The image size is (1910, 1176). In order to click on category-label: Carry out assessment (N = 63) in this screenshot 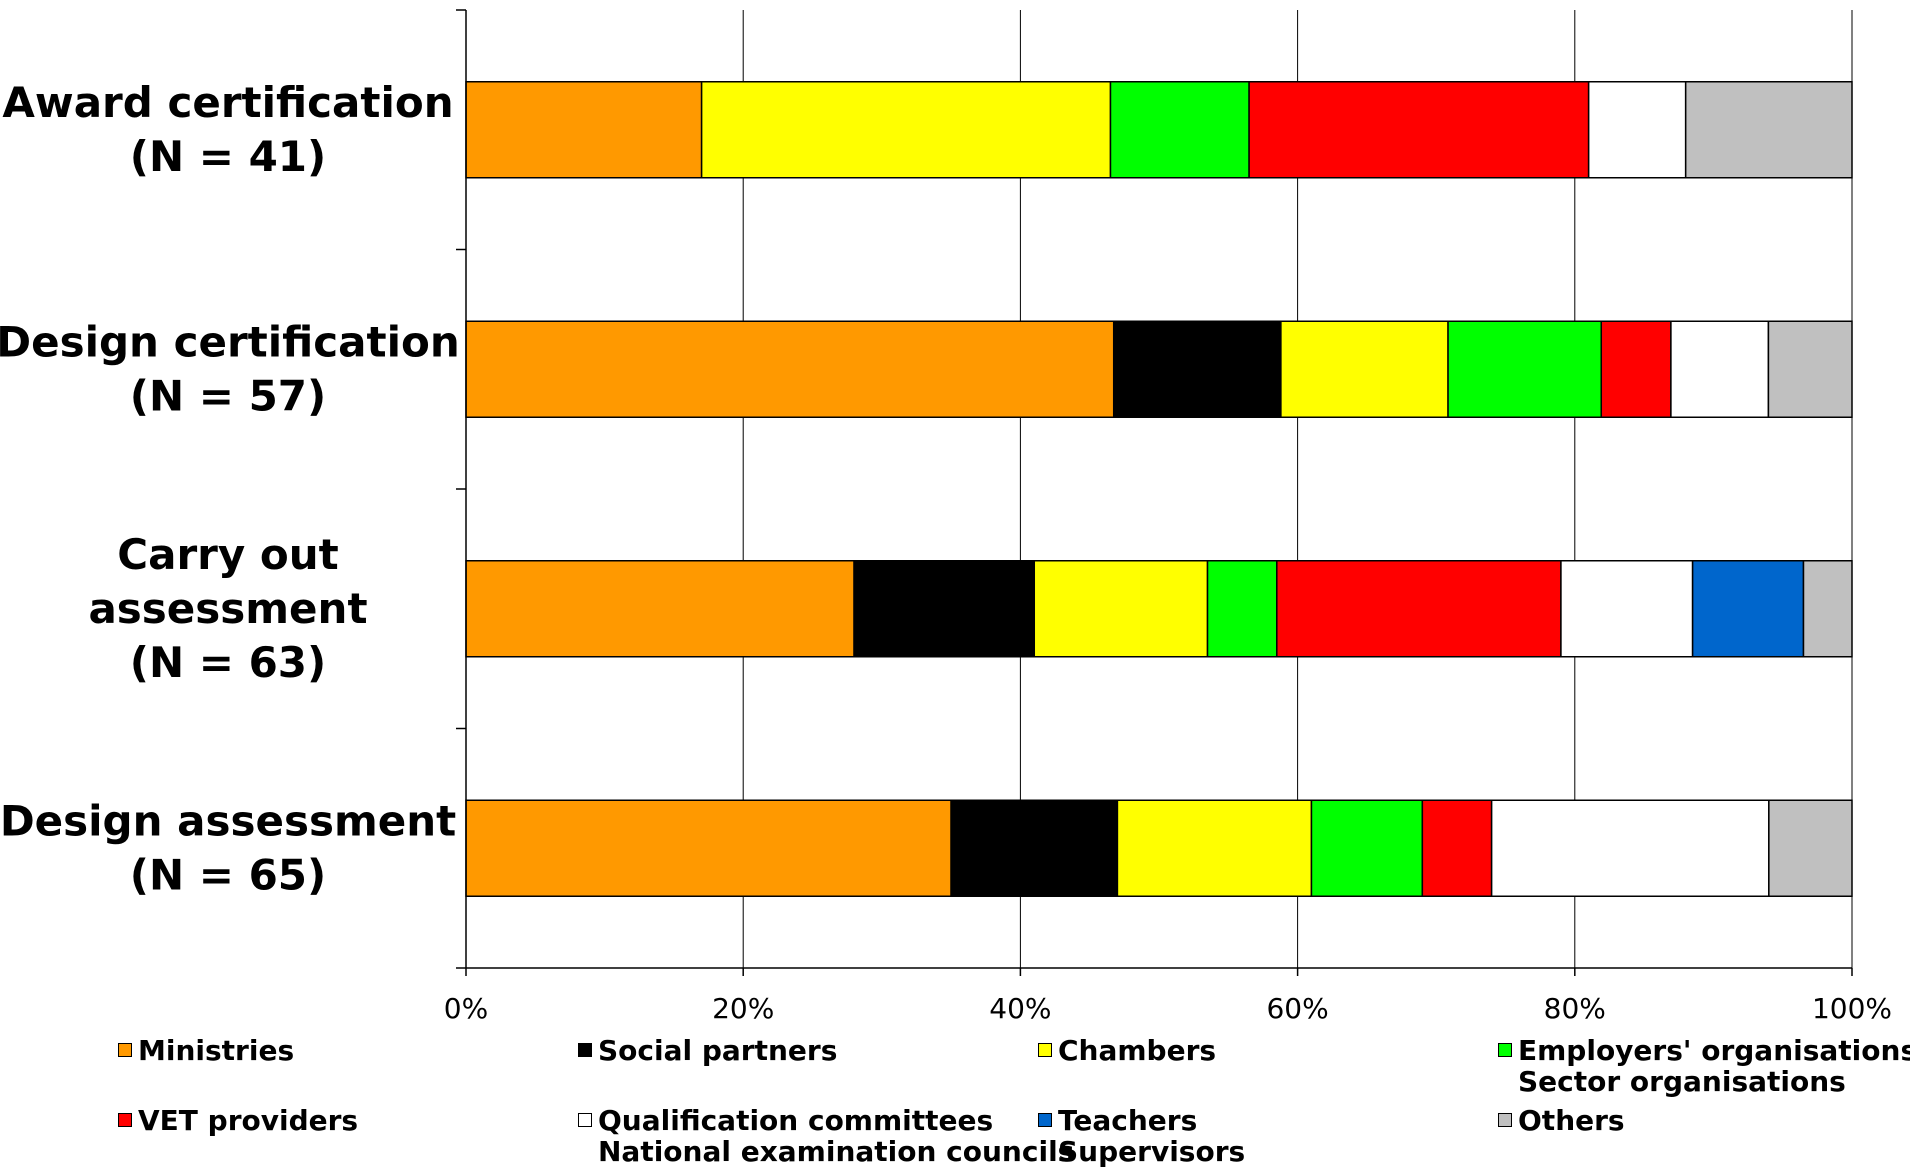, I will do `click(227, 608)`.